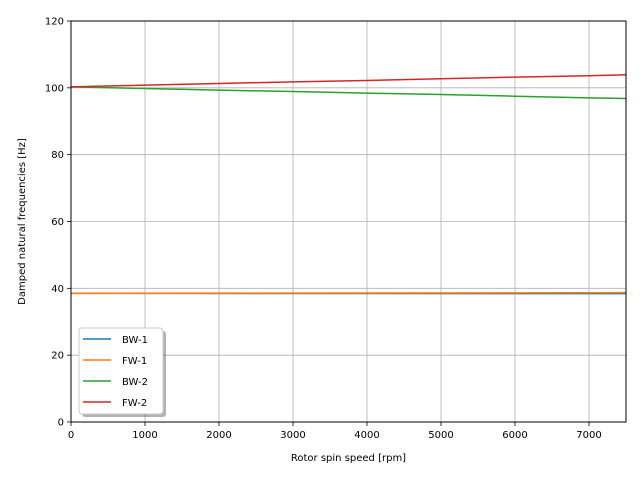  I want to click on x-tick-label: 7000, so click(588, 435).